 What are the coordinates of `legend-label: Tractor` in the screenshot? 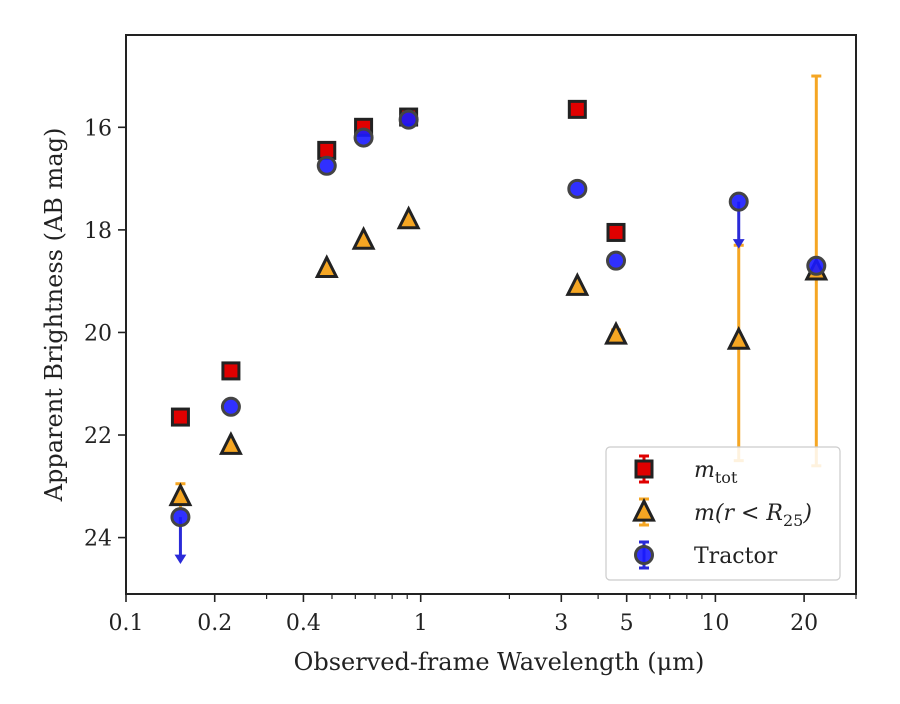 It's located at (736, 556).